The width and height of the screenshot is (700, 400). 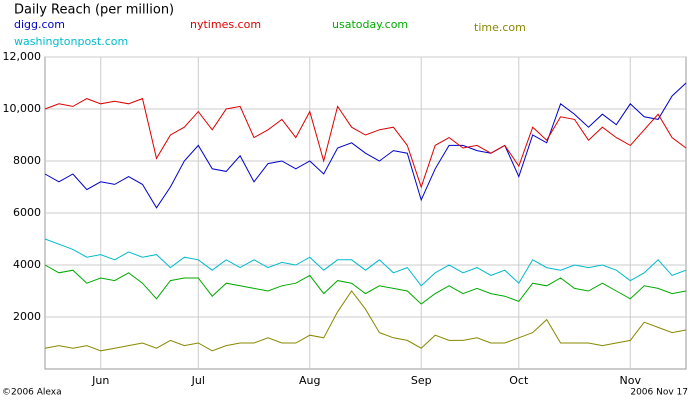 I want to click on legend-label: washingtonpost.com, so click(x=71, y=41).